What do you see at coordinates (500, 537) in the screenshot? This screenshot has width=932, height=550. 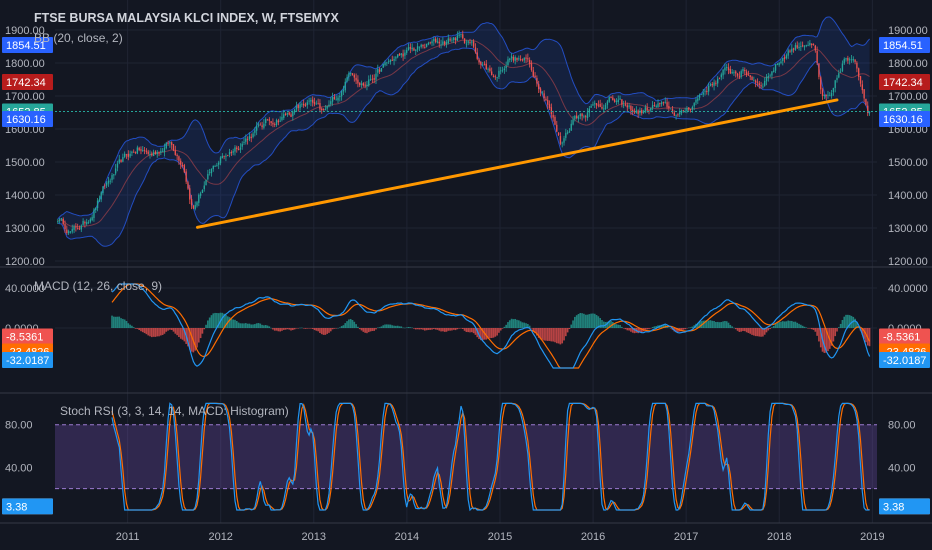 I see `time-axis: 2011 2012 2013 2014 2015 2016 2017 2018 2019` at bounding box center [500, 537].